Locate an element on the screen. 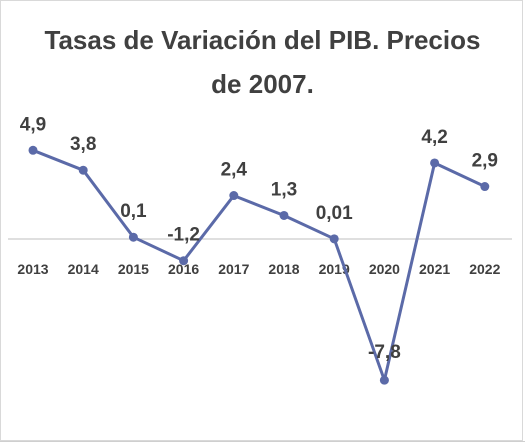 The height and width of the screenshot is (447, 525). data-label: -1,2 is located at coordinates (183, 235).